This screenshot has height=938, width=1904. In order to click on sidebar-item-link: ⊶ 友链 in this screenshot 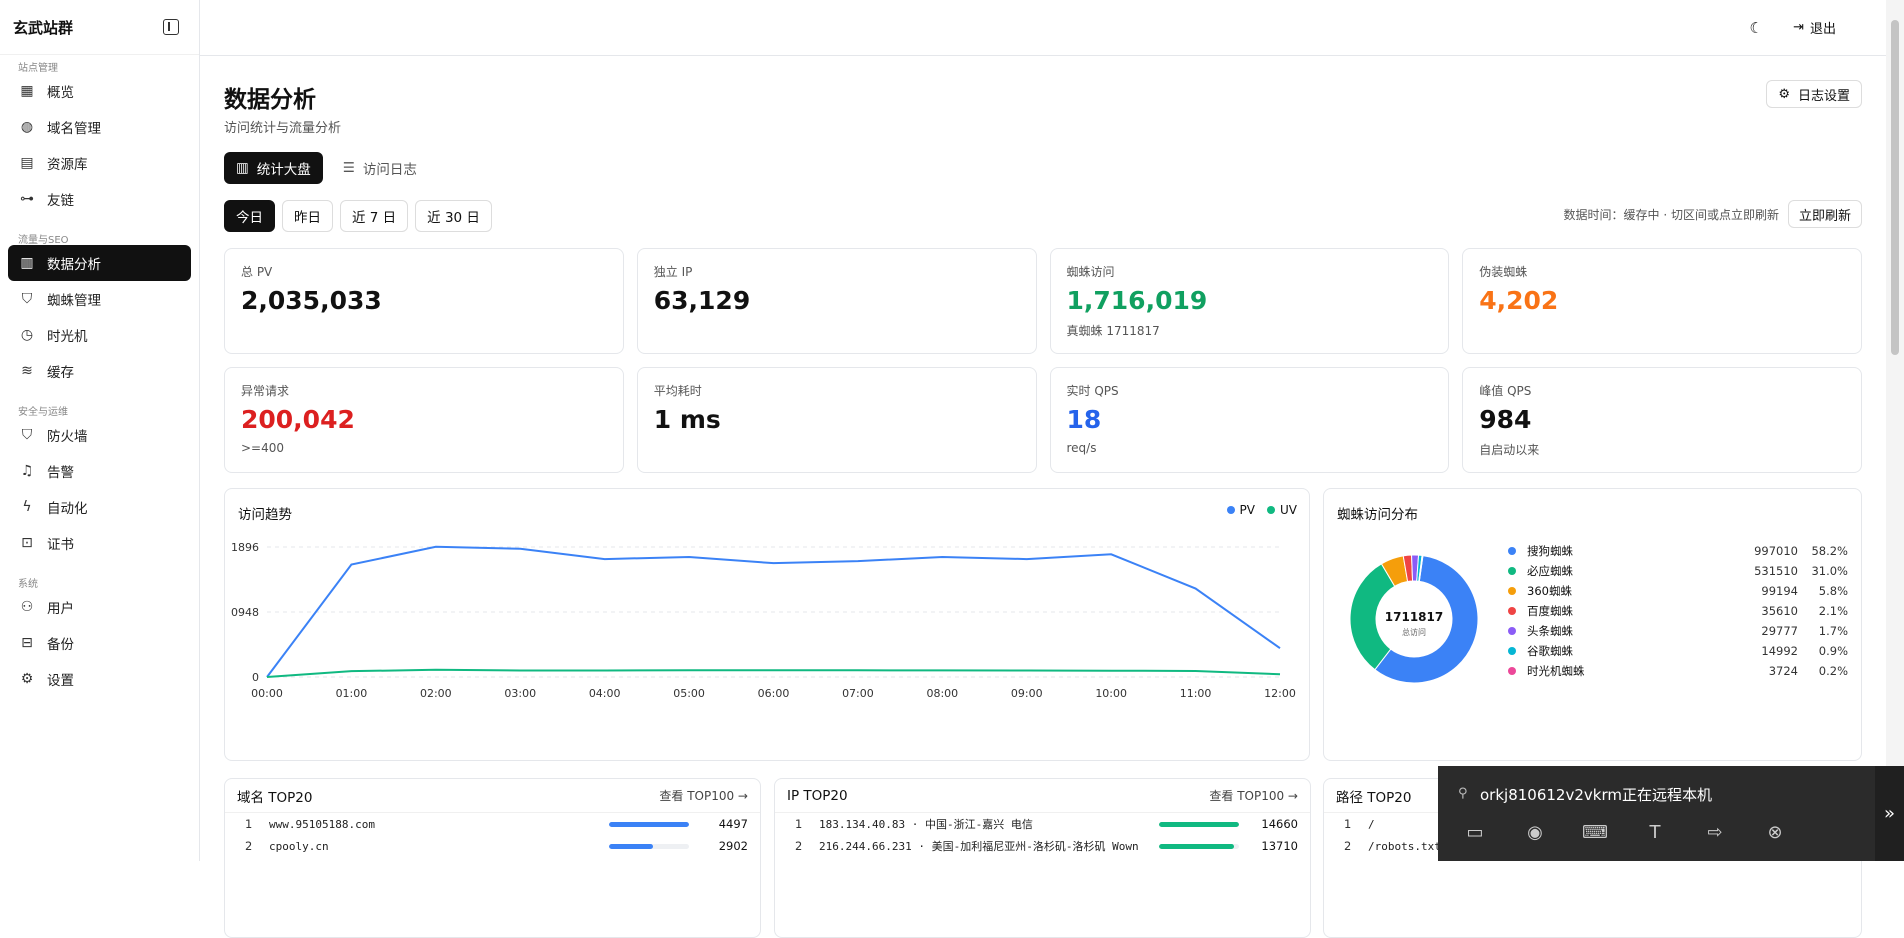, I will do `click(99, 199)`.